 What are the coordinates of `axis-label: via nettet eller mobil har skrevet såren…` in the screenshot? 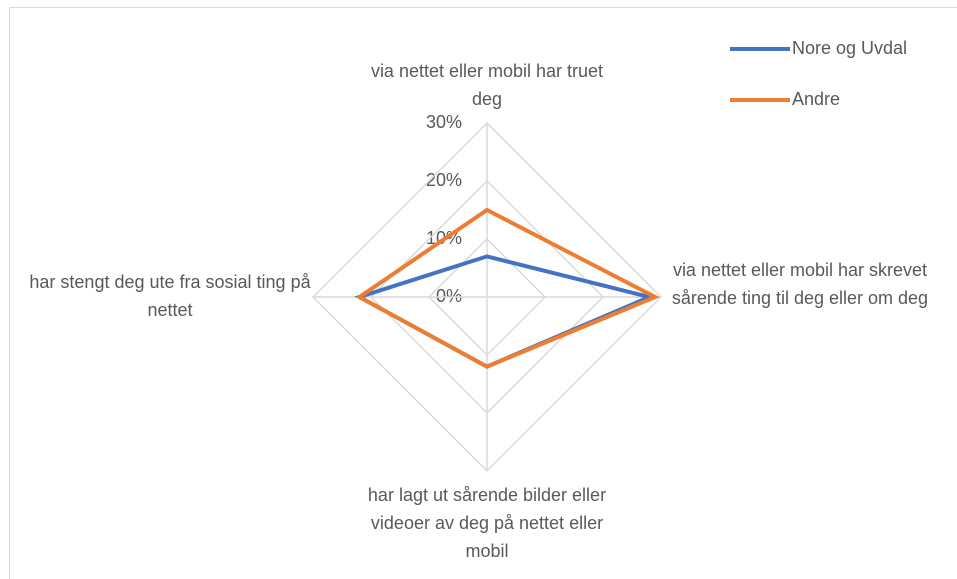 It's located at (800, 284).